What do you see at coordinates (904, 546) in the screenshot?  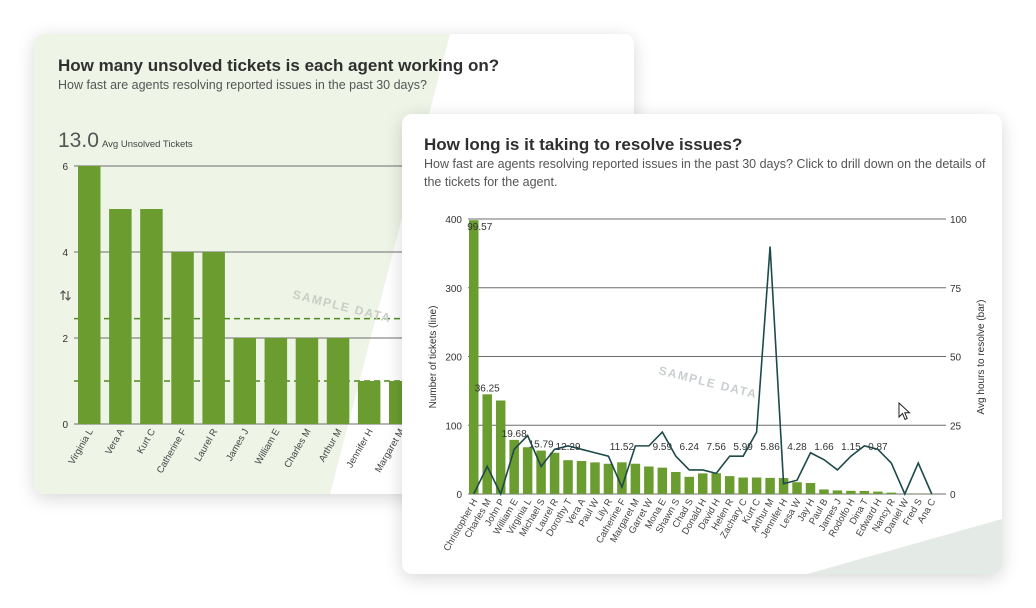 I see `card2-background` at bounding box center [904, 546].